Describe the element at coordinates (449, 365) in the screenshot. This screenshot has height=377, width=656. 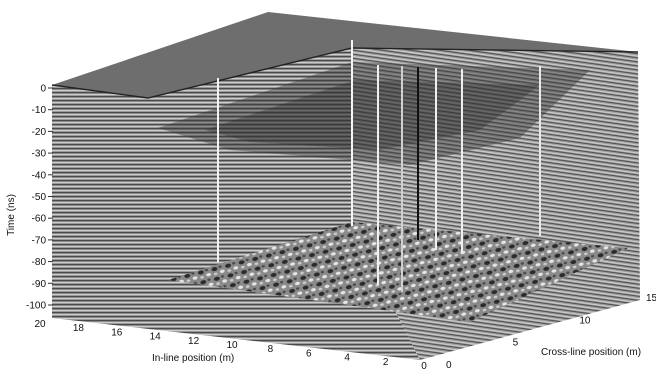
I see `crossline-tick-label: 0` at that location.